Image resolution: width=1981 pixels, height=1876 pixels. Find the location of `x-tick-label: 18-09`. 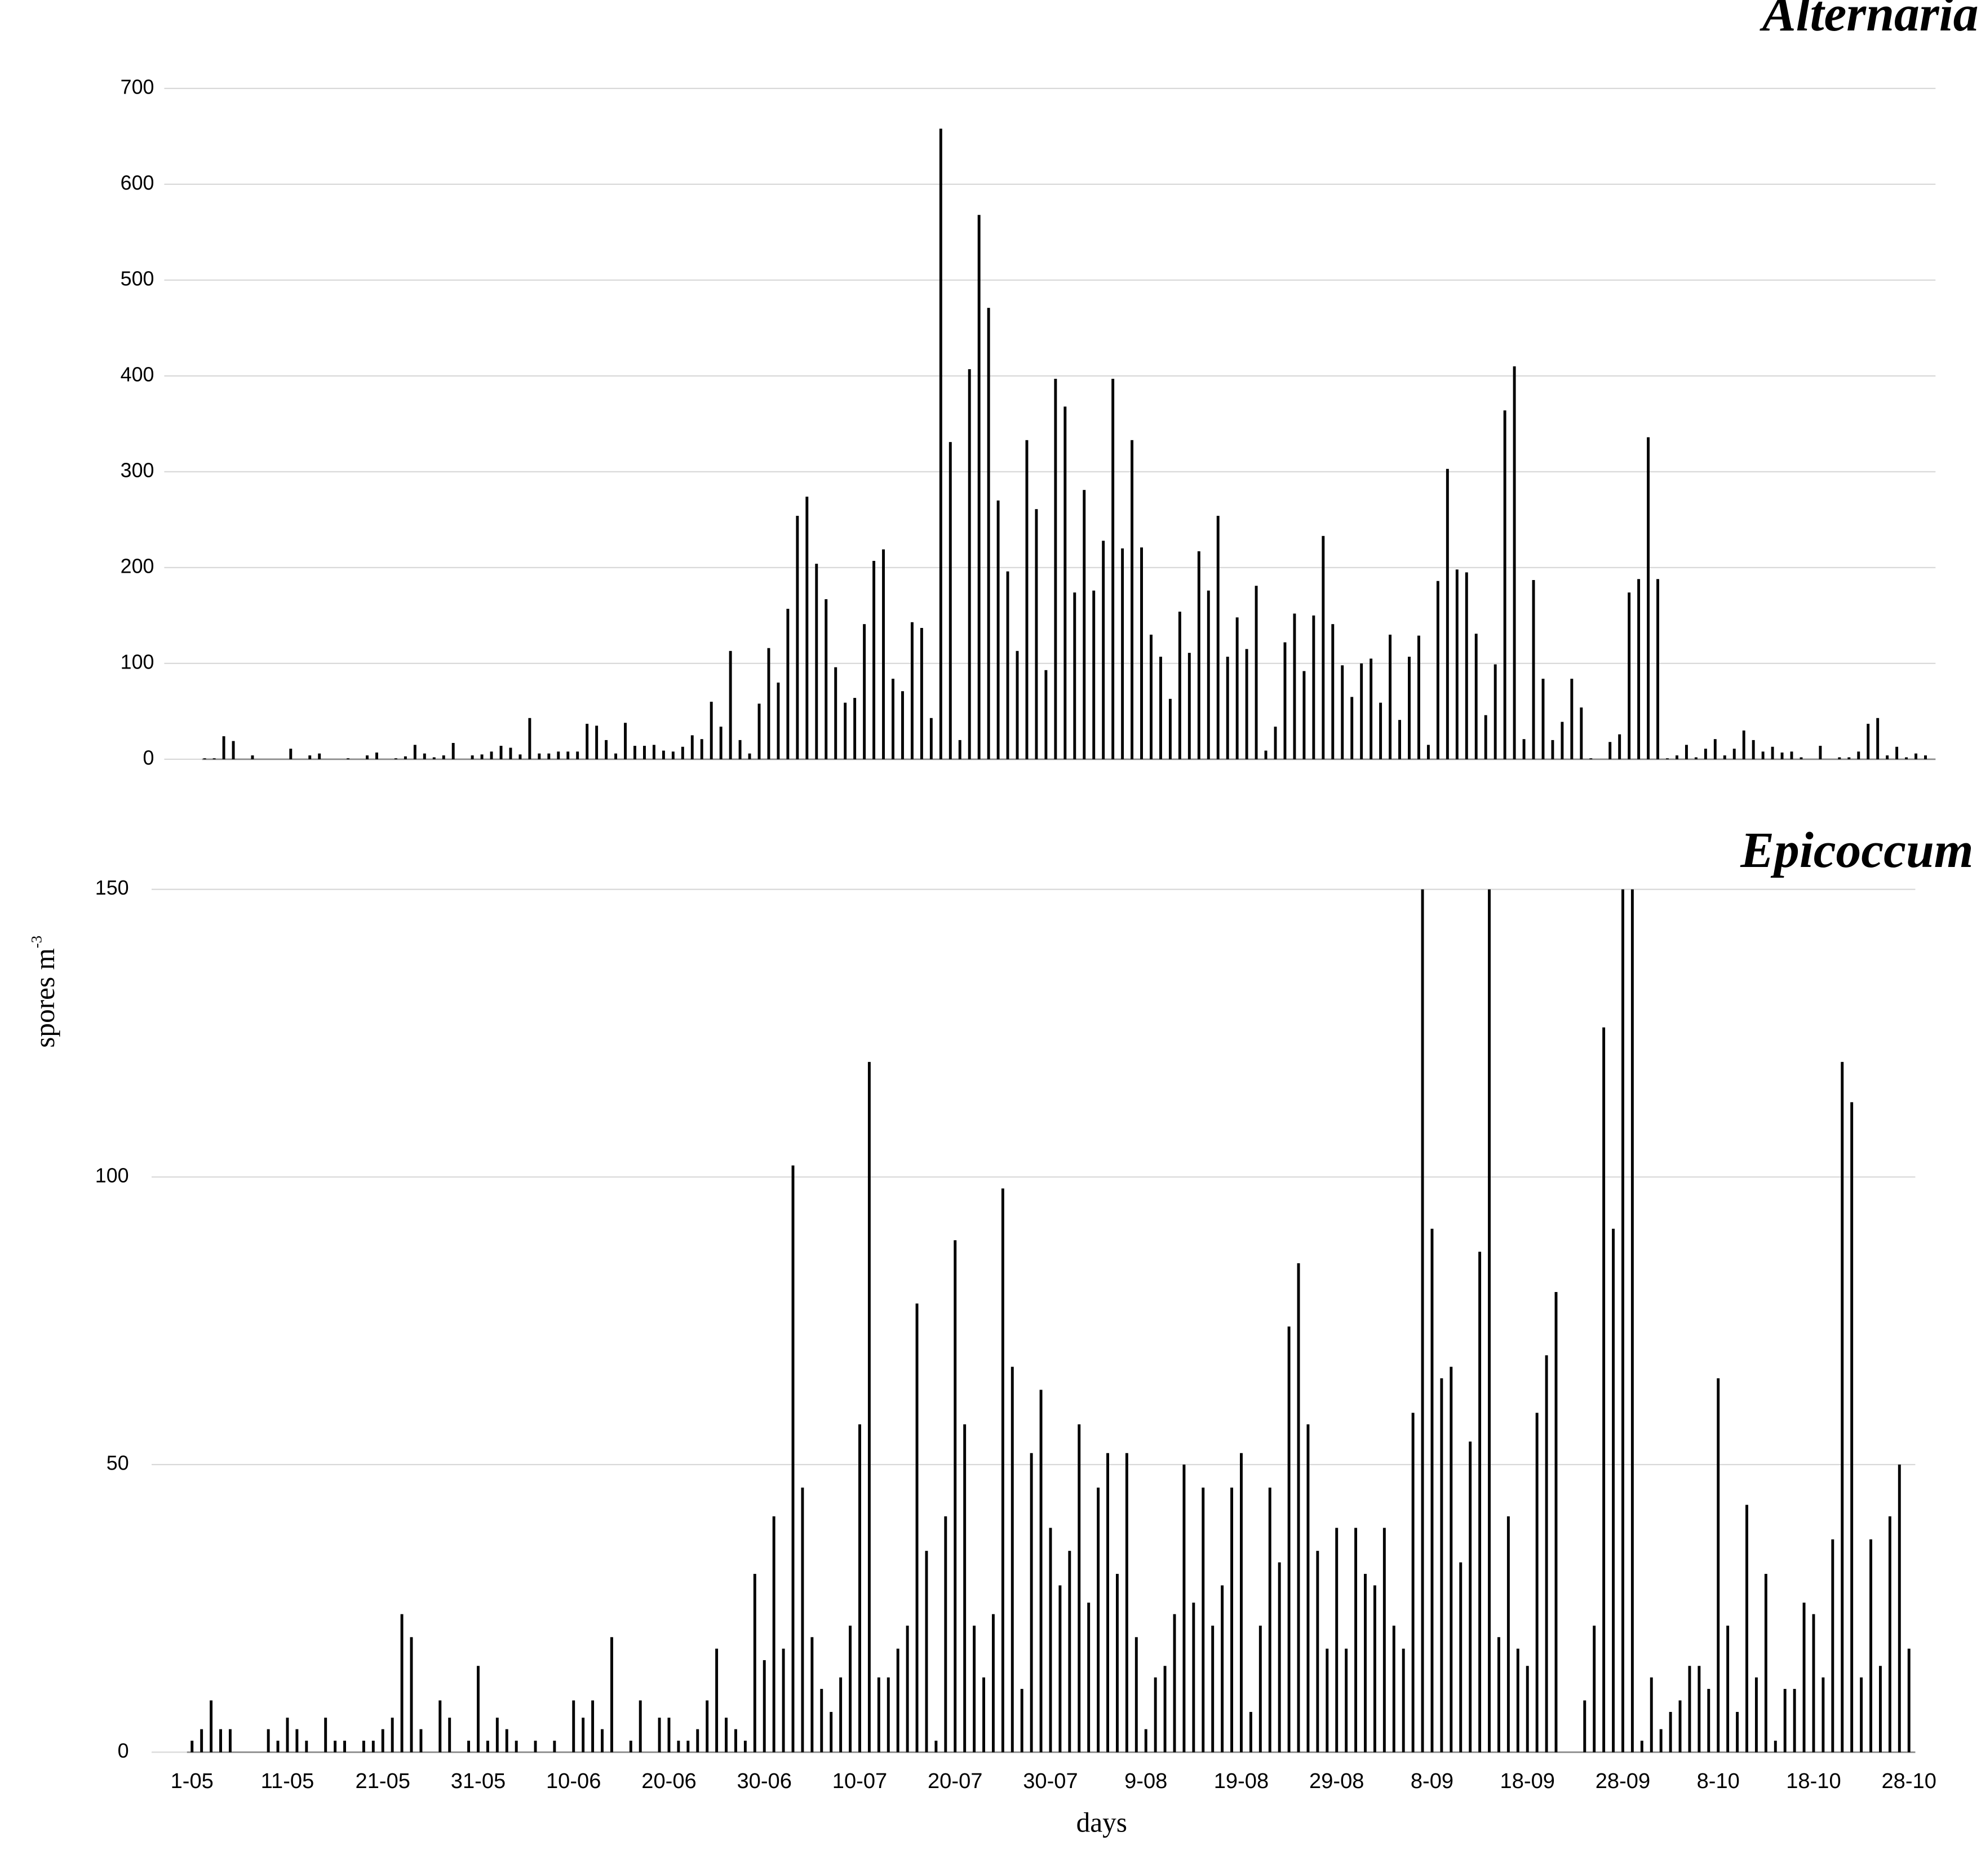

x-tick-label: 18-09 is located at coordinates (1527, 1781).